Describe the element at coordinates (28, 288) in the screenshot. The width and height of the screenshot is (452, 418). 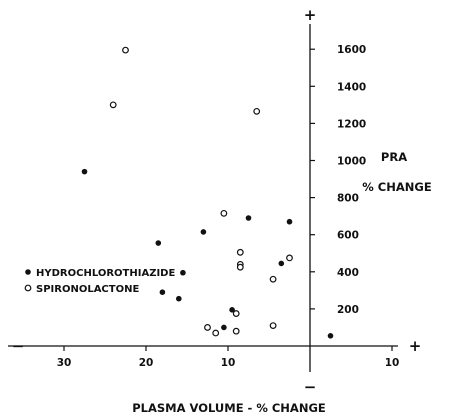
I see `legend-marker-spironolactone` at that location.